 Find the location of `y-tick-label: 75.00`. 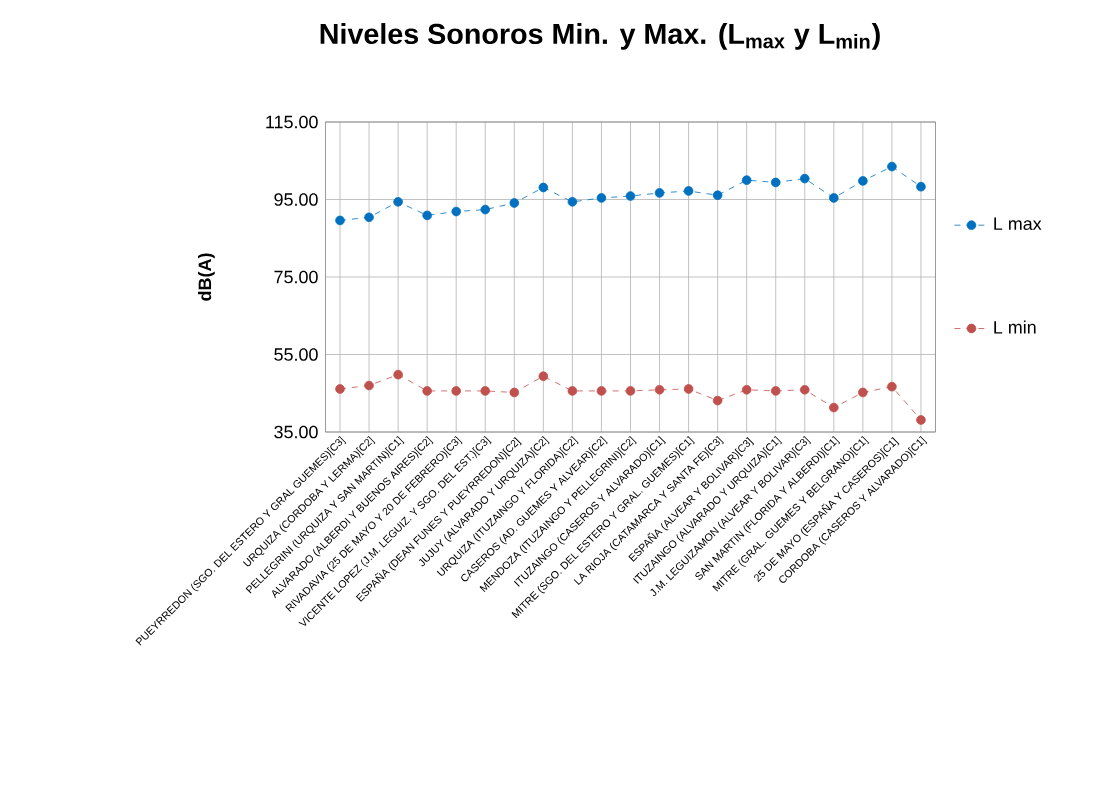

y-tick-label: 75.00 is located at coordinates (296, 277).